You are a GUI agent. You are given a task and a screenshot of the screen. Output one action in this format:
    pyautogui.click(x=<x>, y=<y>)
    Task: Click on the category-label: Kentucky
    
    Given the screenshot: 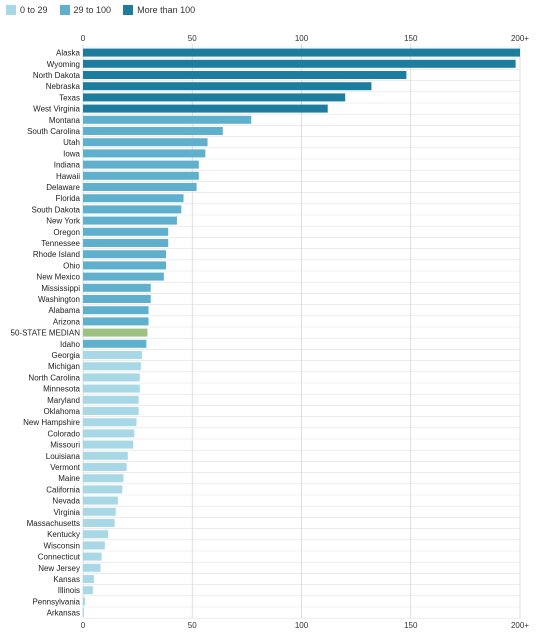 What is the action you would take?
    pyautogui.click(x=63, y=534)
    